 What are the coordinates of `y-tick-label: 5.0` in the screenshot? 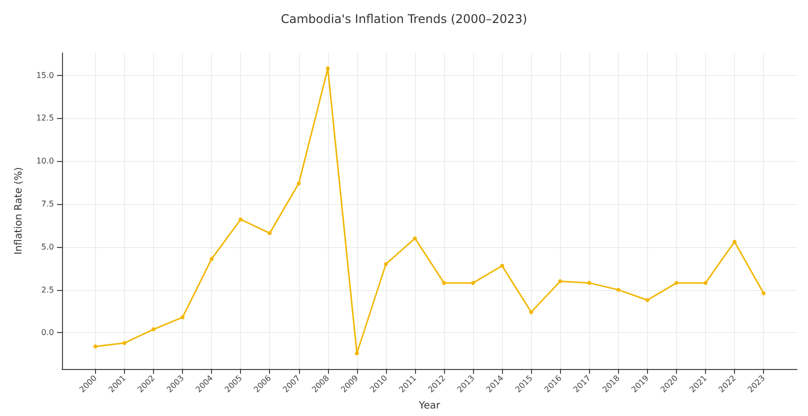 It's located at (47, 247).